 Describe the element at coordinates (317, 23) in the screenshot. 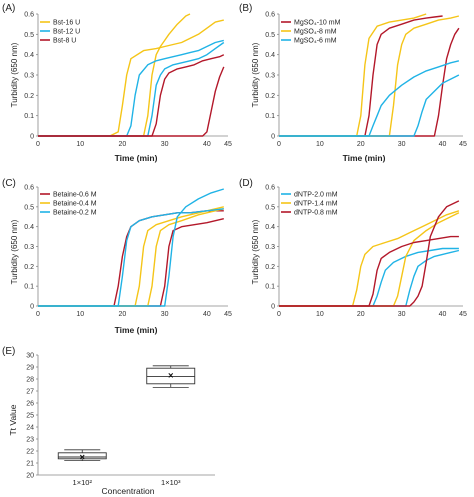

I see `legend-label: MgSO₄-10 mM` at that location.